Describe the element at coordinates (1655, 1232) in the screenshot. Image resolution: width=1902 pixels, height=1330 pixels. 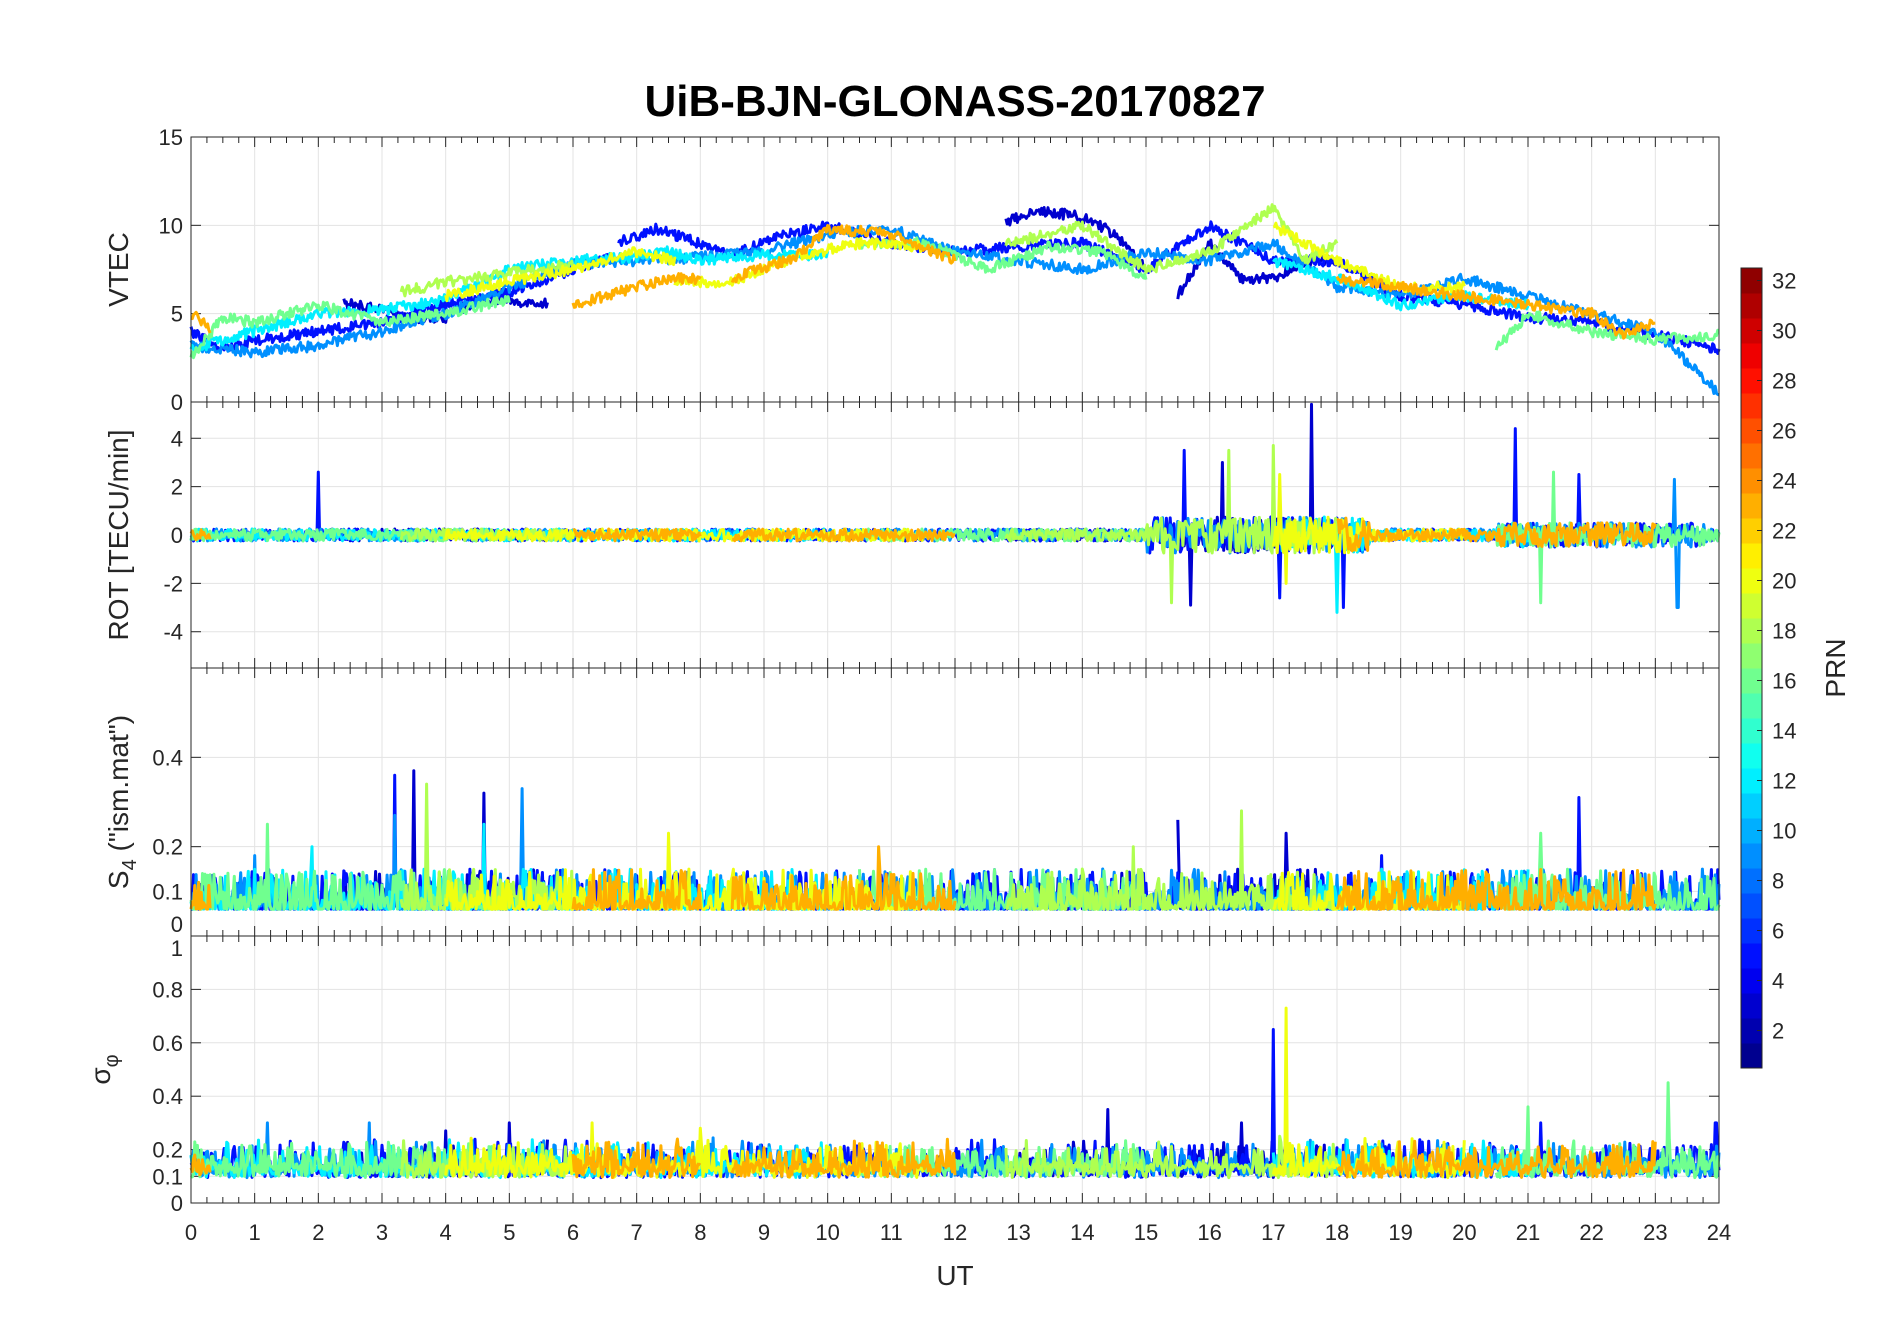
I see `x-tick-label: 23` at that location.